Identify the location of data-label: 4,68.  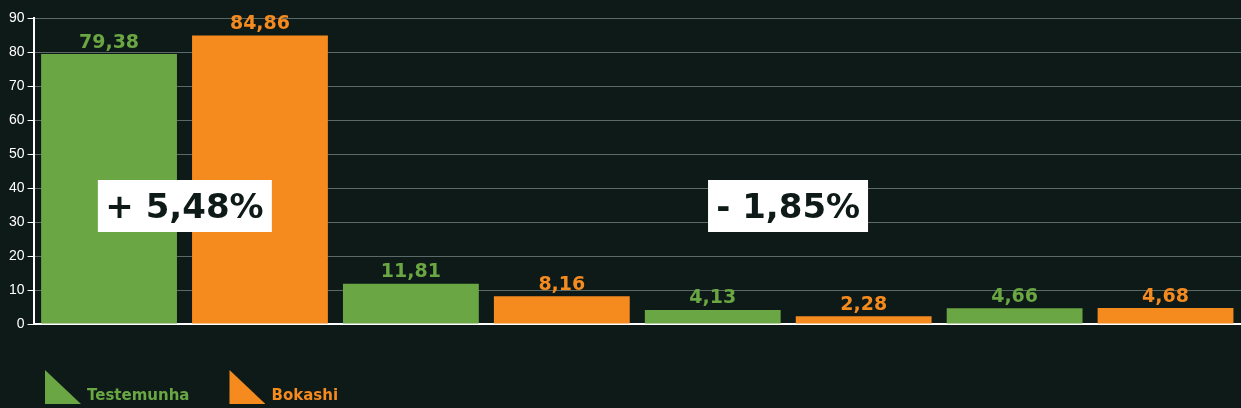
(1165, 294).